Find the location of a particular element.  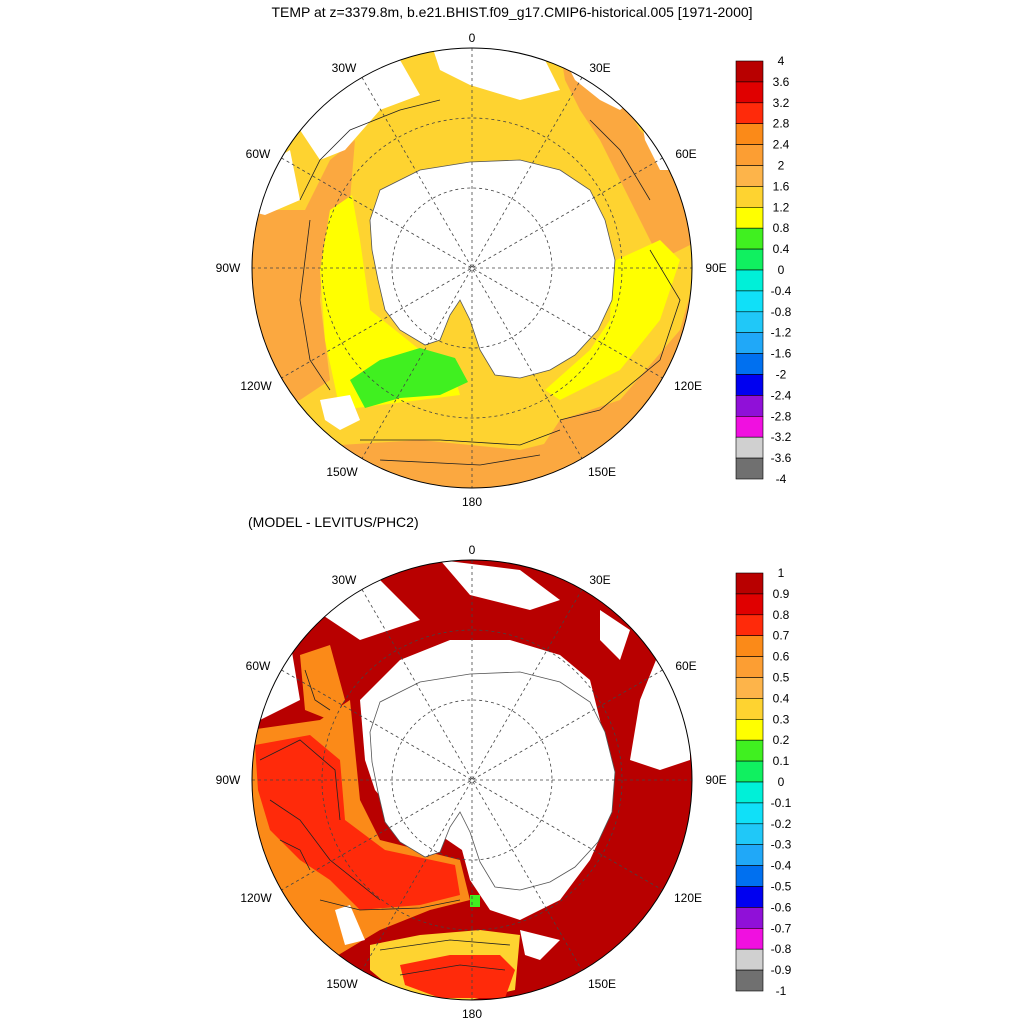

bottom-label-30e: 30E is located at coordinates (599, 580).